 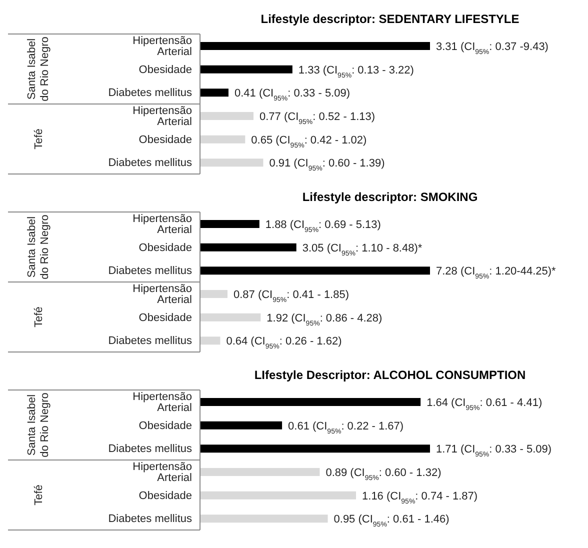 What do you see at coordinates (390, 375) in the screenshot?
I see `chart-title: LIfestyle Descriptor: ALCOHOL CONSUMPTION` at bounding box center [390, 375].